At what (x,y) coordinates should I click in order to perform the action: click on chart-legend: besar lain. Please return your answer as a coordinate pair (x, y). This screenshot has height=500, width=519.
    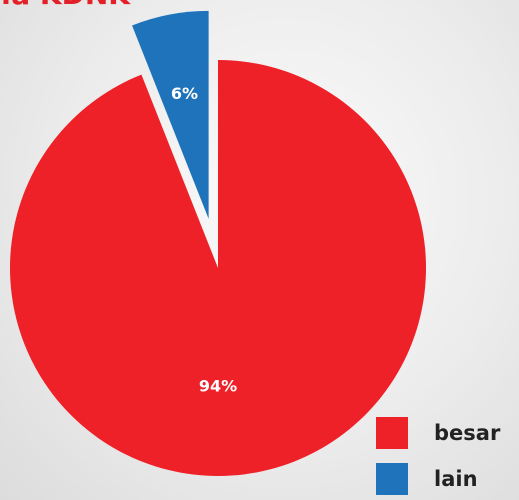
    Looking at the image, I should click on (438, 458).